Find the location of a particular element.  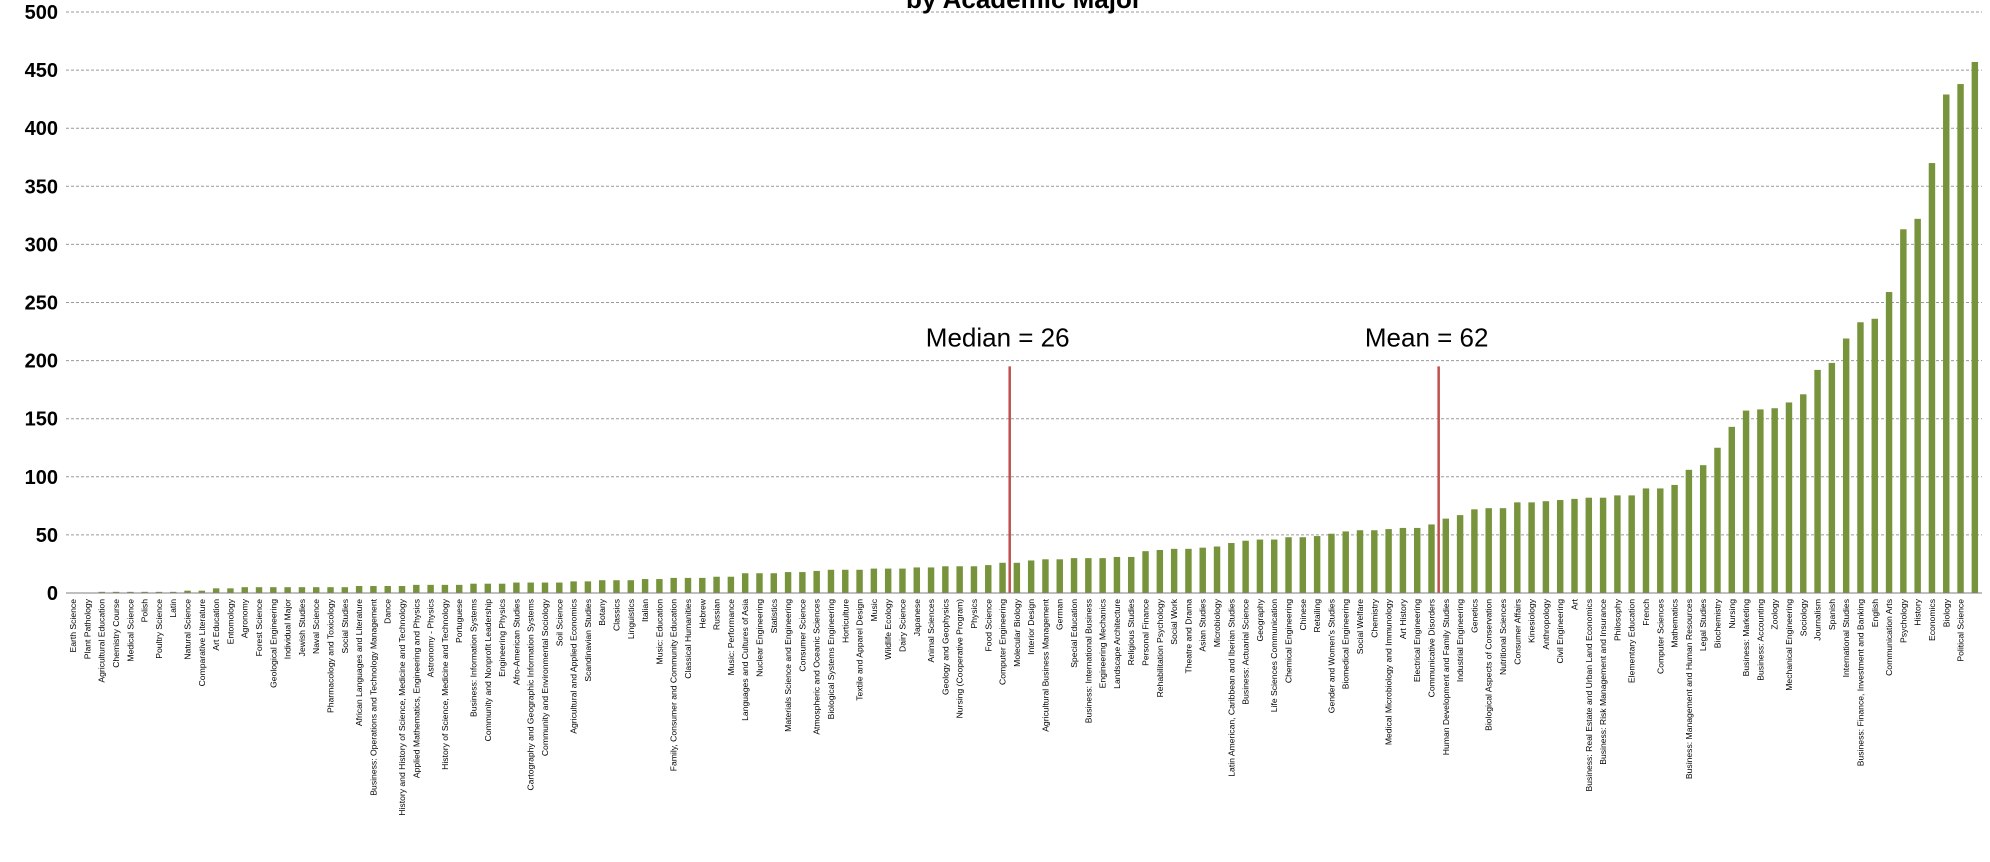

x-tick-label: Materials Science and Engineering is located at coordinates (788, 665).